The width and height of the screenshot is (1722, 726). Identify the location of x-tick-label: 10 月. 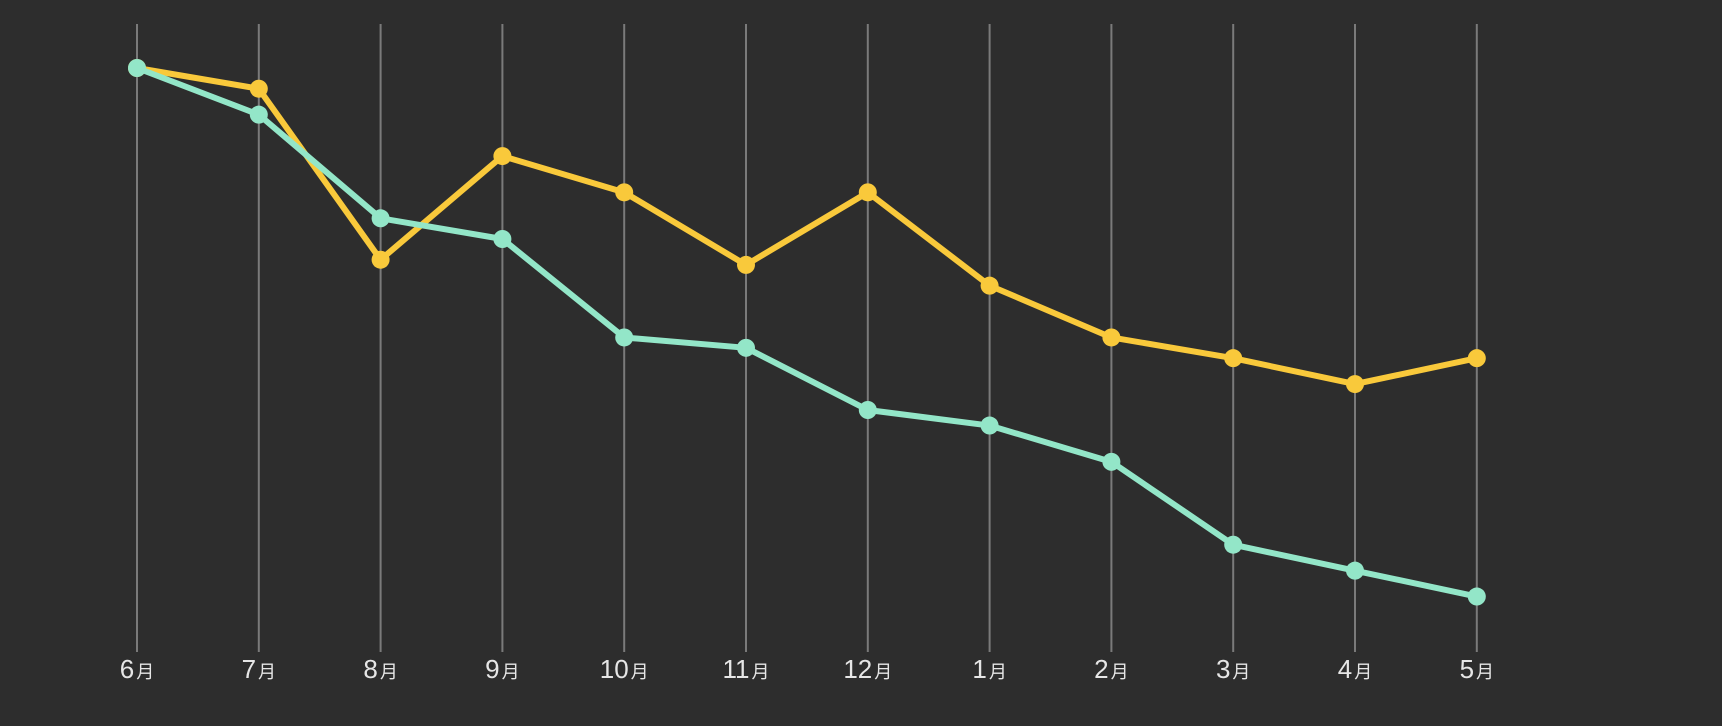
(624, 669).